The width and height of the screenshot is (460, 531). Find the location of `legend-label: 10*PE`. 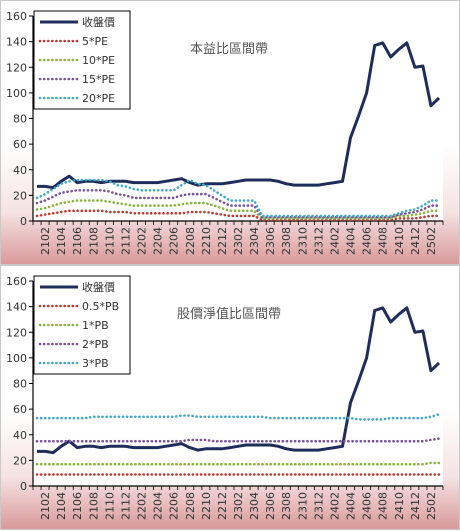

legend-label: 10*PE is located at coordinates (98, 60).